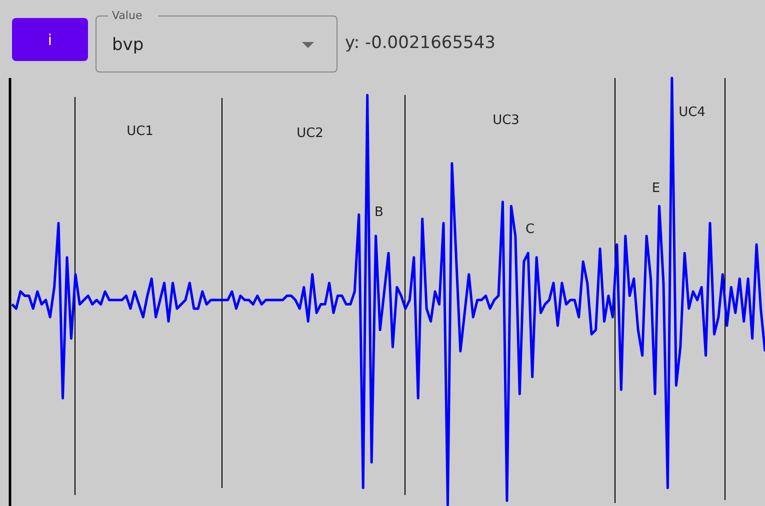  Describe the element at coordinates (379, 212) in the screenshot. I see `annotation: B` at that location.